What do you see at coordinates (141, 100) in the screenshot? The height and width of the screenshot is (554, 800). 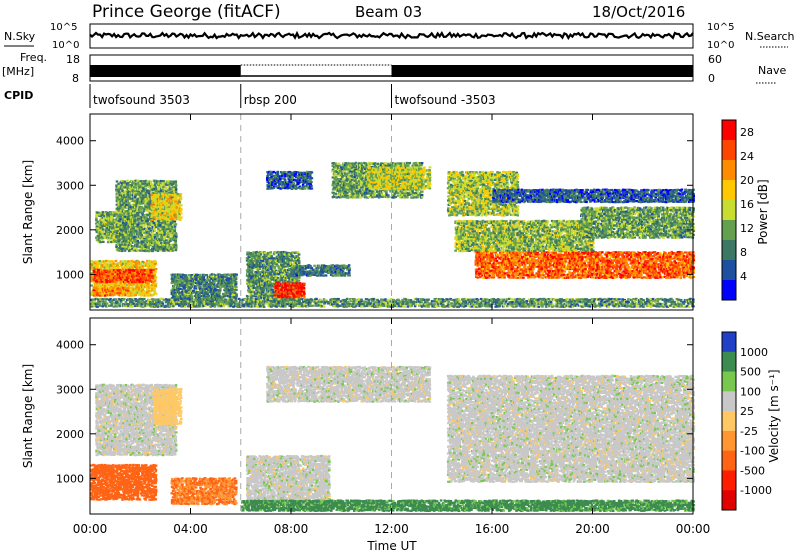 I see `cpid-segment-label: twofsound 3503` at bounding box center [141, 100].